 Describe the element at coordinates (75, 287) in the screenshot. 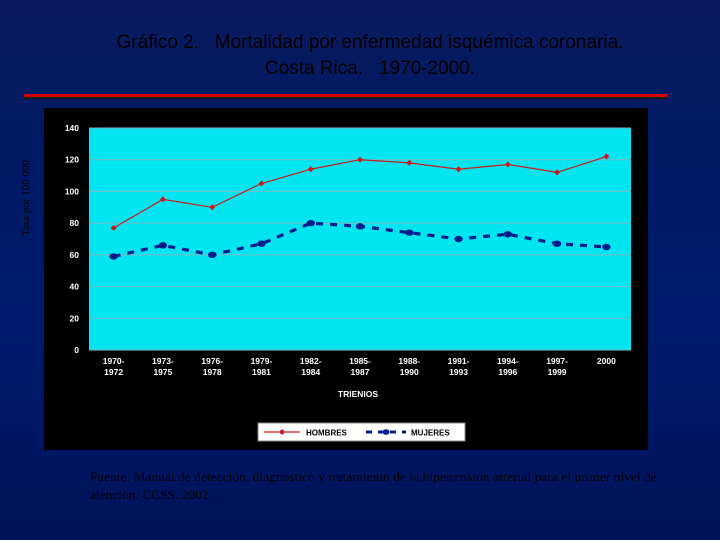

I see `y-tick-label: 40` at that location.